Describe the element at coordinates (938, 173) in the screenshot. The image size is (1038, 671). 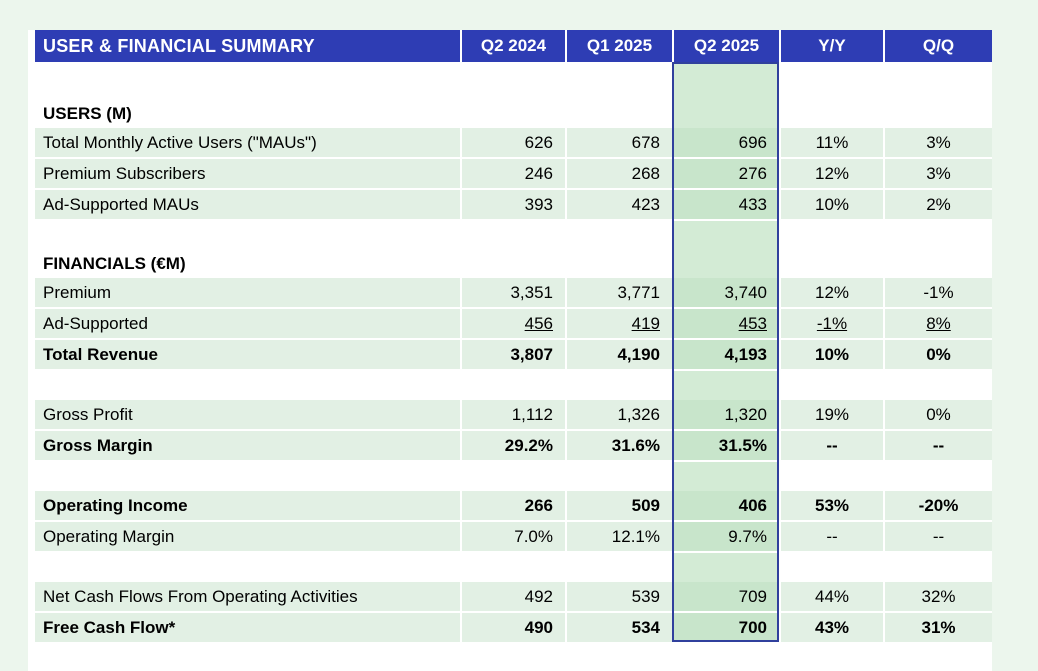
I see `cell-value: 3%` at that location.